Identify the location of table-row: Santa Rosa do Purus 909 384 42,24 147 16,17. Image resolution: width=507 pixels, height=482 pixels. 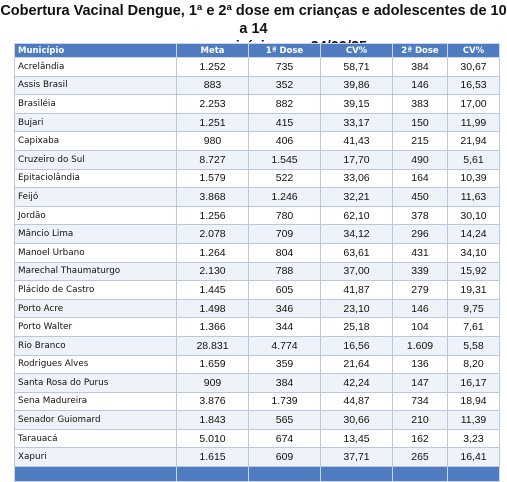
(257, 383).